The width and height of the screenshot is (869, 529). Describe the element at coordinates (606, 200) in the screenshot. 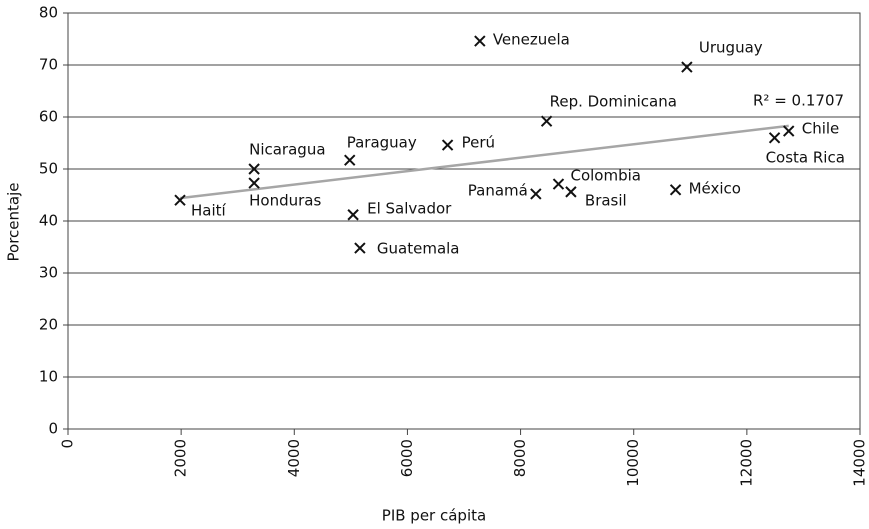

I see `point-label: Brasil` at that location.